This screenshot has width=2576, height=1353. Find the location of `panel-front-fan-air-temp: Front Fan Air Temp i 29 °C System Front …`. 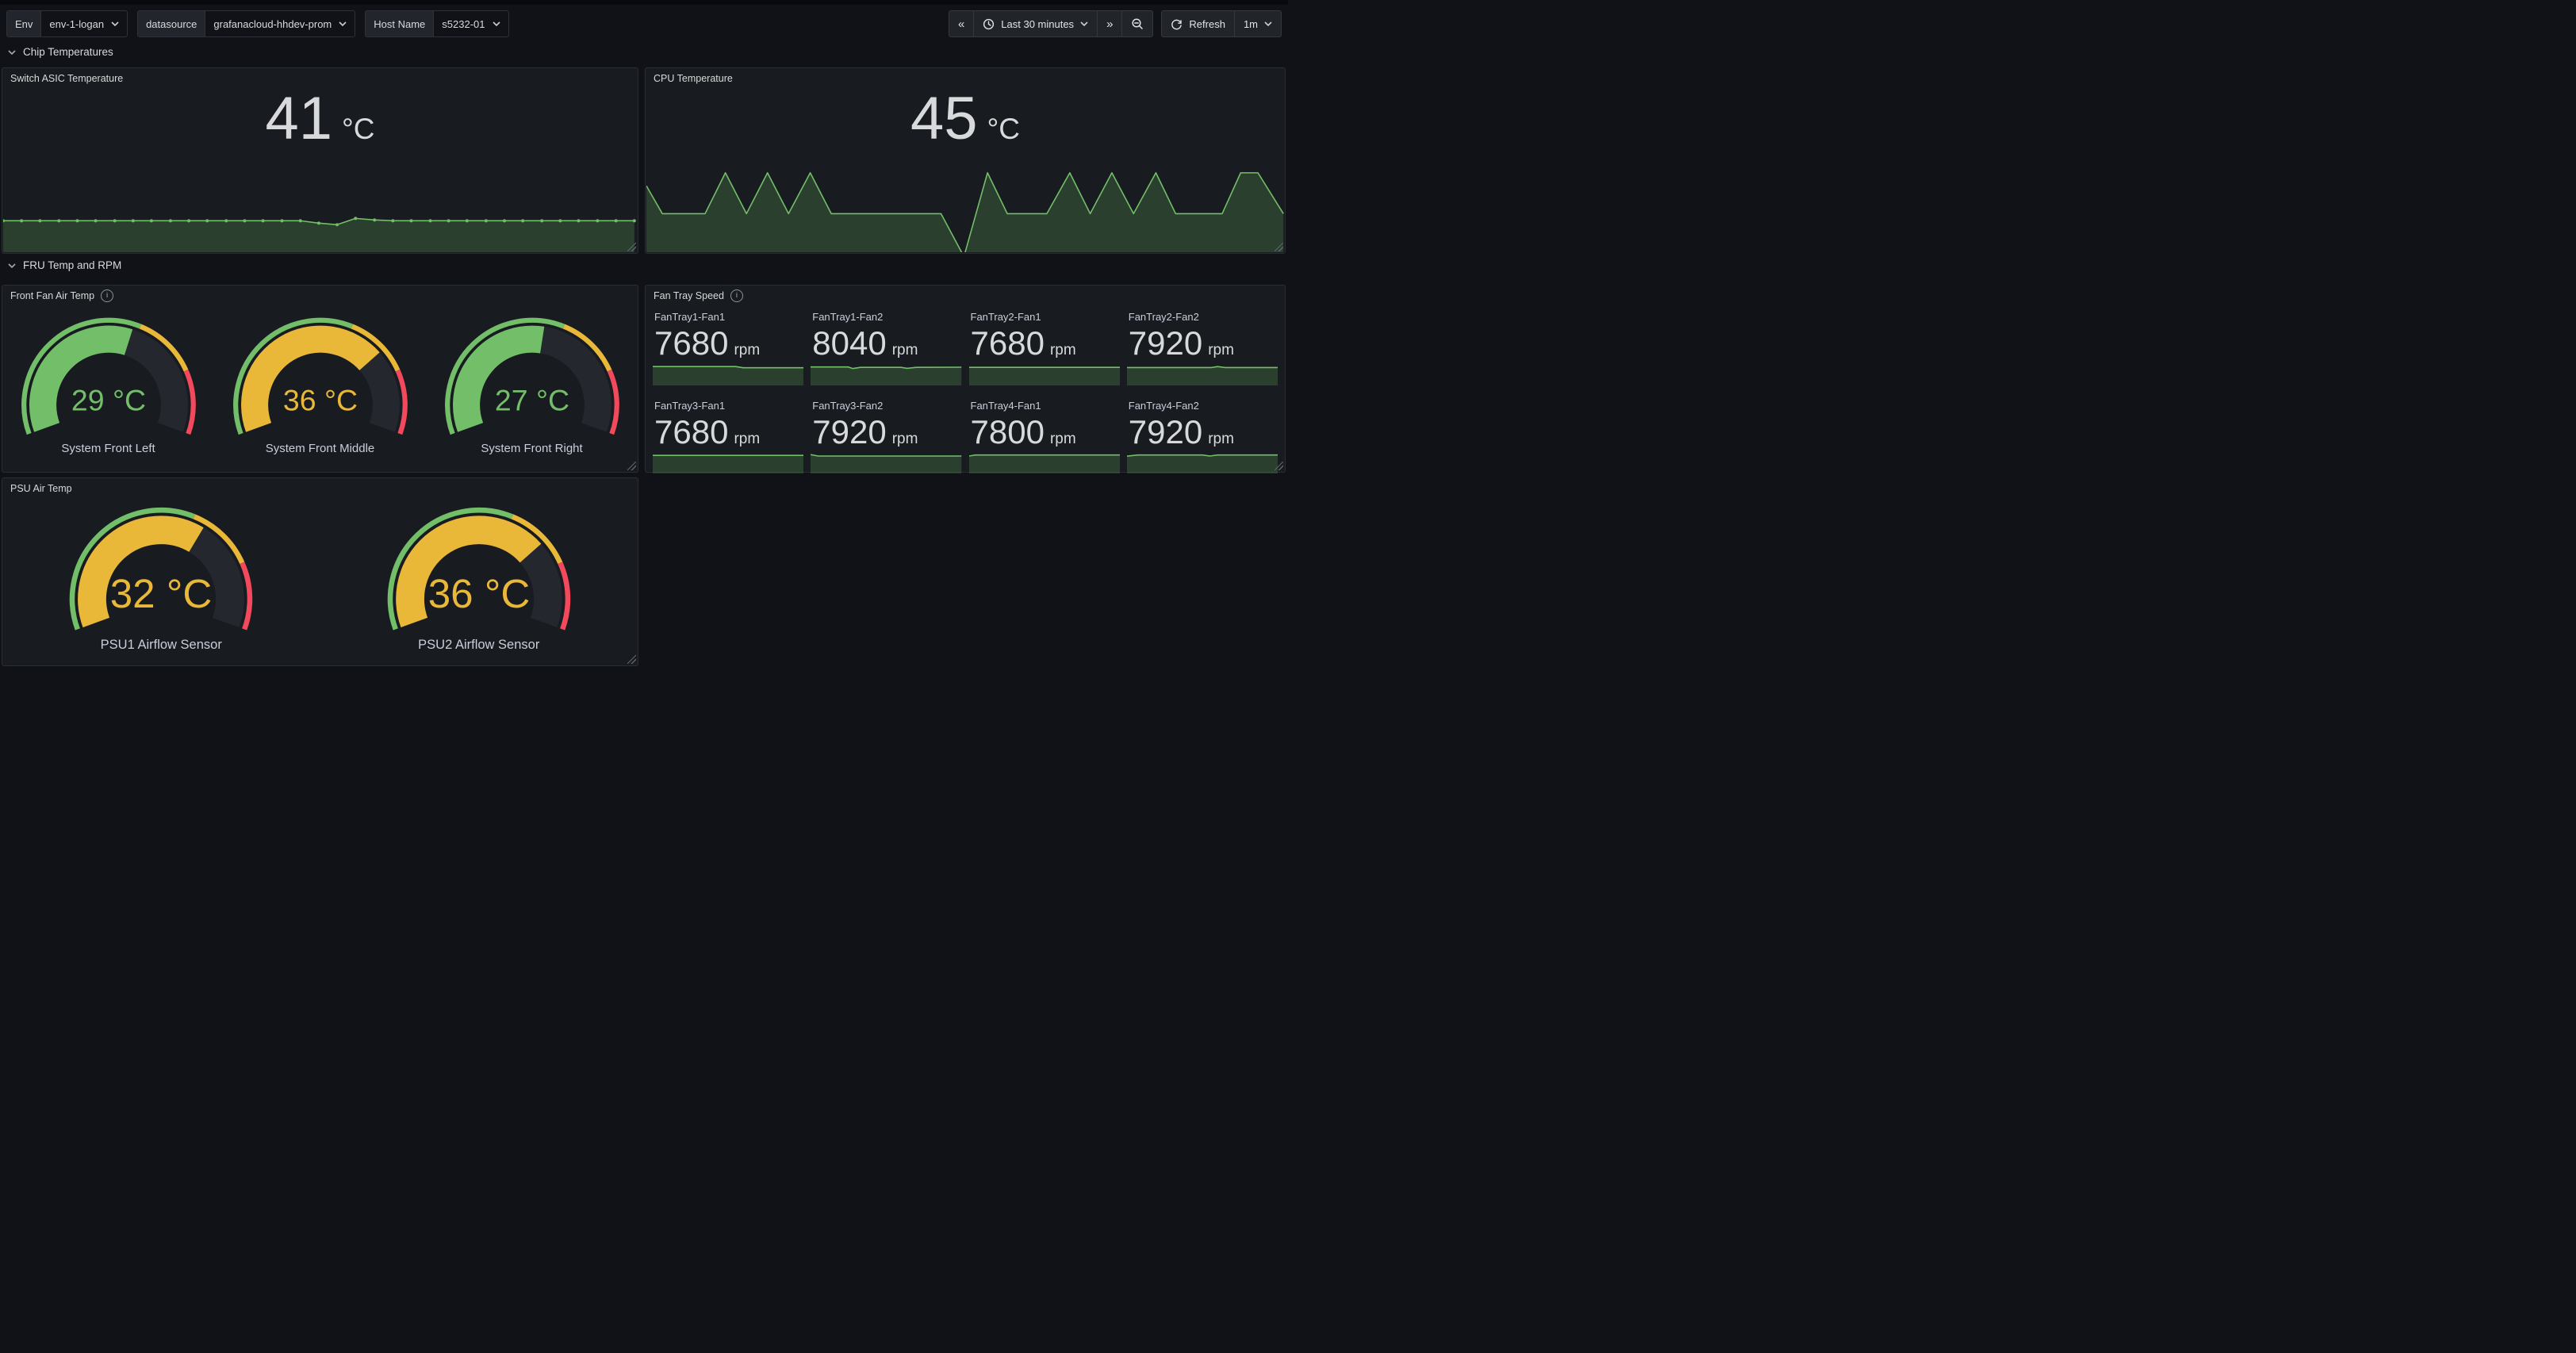

panel-front-fan-air-temp: Front Fan Air Temp i 29 °C System Front … is located at coordinates (320, 379).